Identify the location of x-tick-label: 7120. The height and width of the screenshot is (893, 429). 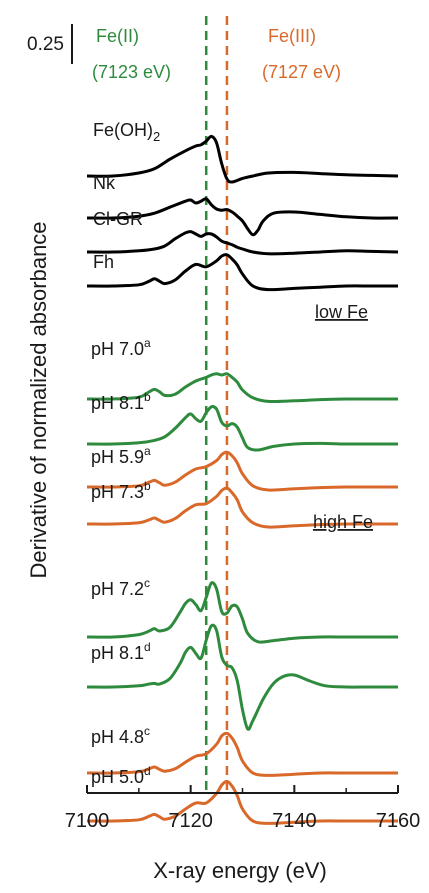
(190, 821).